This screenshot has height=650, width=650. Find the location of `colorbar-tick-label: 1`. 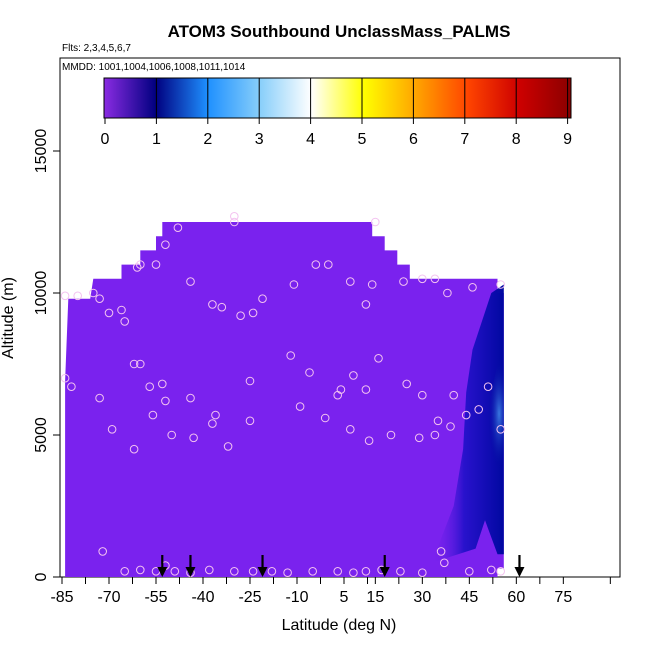

colorbar-tick-label: 1 is located at coordinates (156, 139).